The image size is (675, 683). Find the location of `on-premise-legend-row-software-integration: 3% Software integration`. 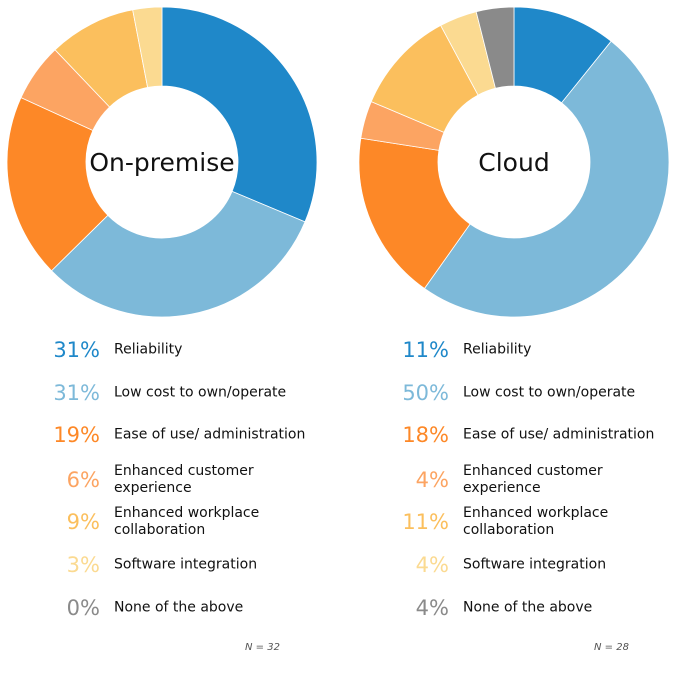

on-premise-legend-row-software-integration: 3% Software integration is located at coordinates (169, 565).